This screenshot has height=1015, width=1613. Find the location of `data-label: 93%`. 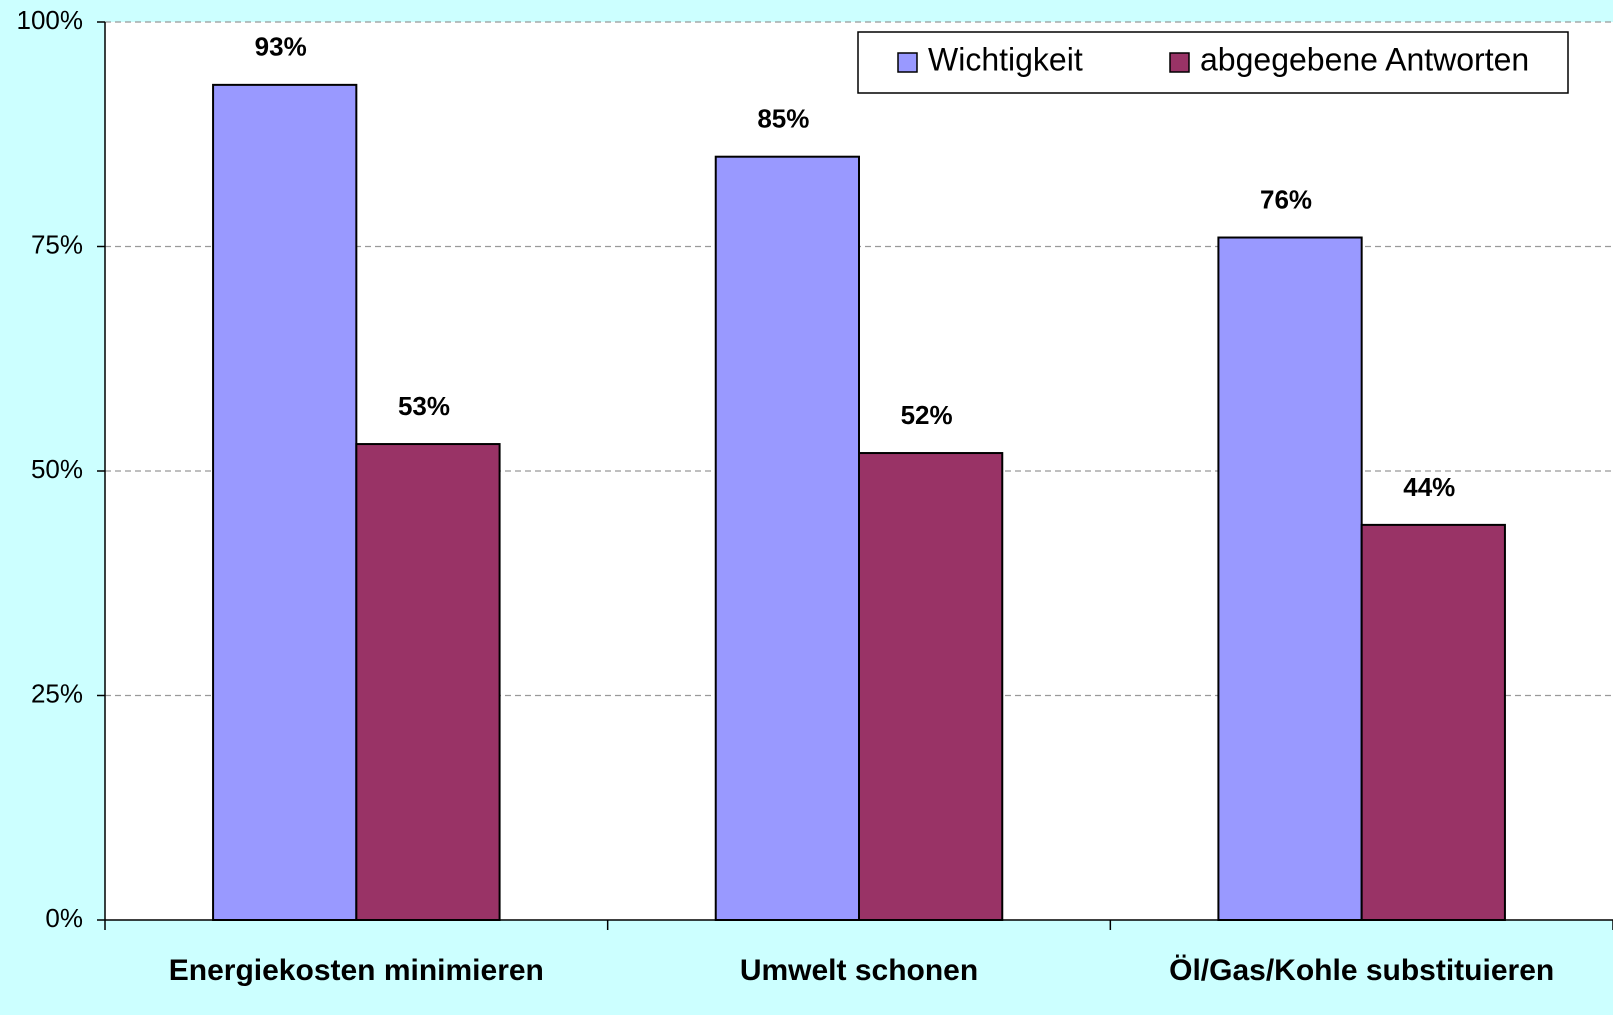

data-label: 93% is located at coordinates (281, 47).